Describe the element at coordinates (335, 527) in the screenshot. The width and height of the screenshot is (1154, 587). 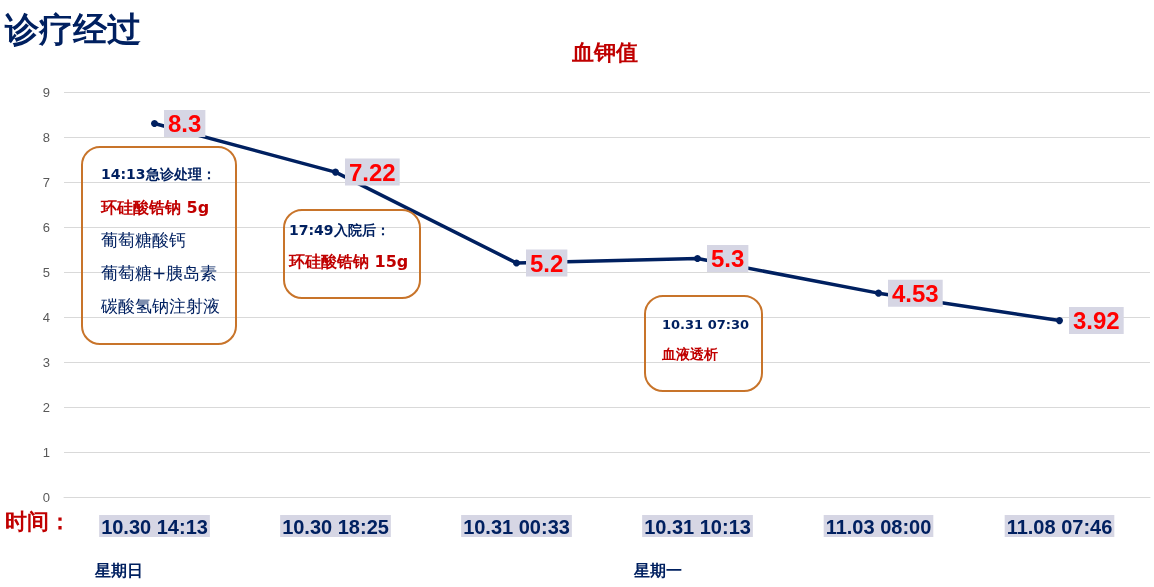
I see `x-tick-label: 10.30 18:25` at that location.